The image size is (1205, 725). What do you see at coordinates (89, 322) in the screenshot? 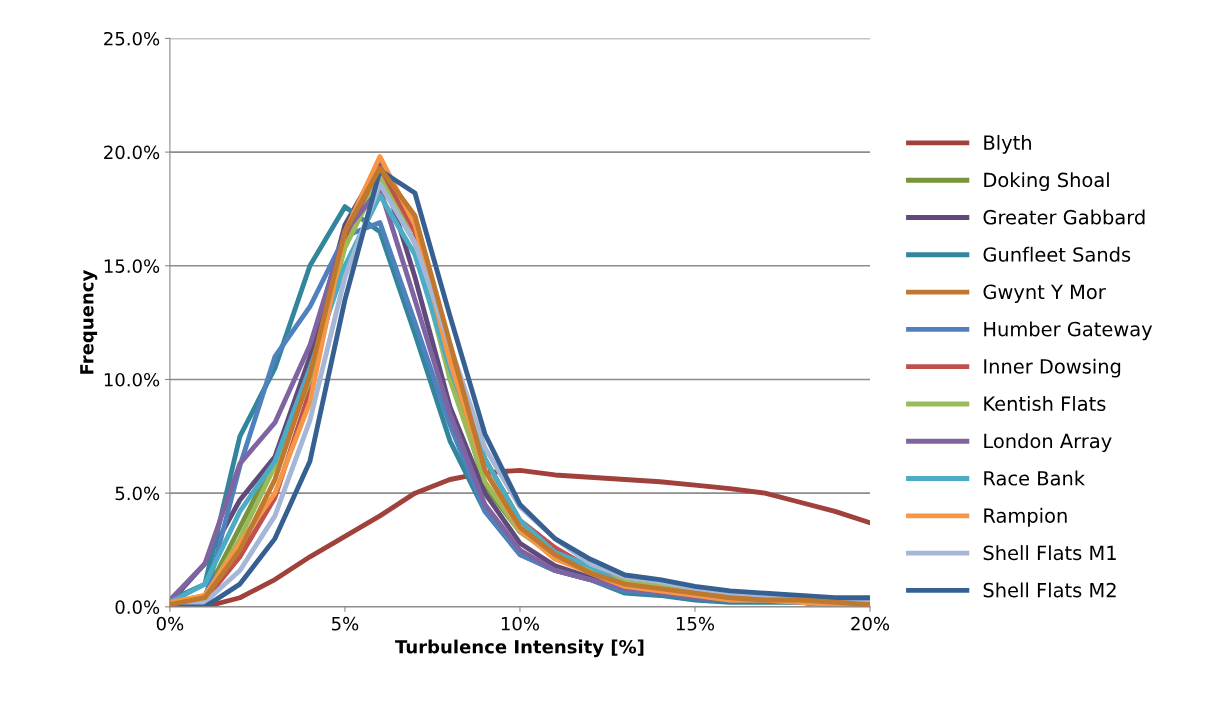
I see `y-axis-title: Frequency` at bounding box center [89, 322].